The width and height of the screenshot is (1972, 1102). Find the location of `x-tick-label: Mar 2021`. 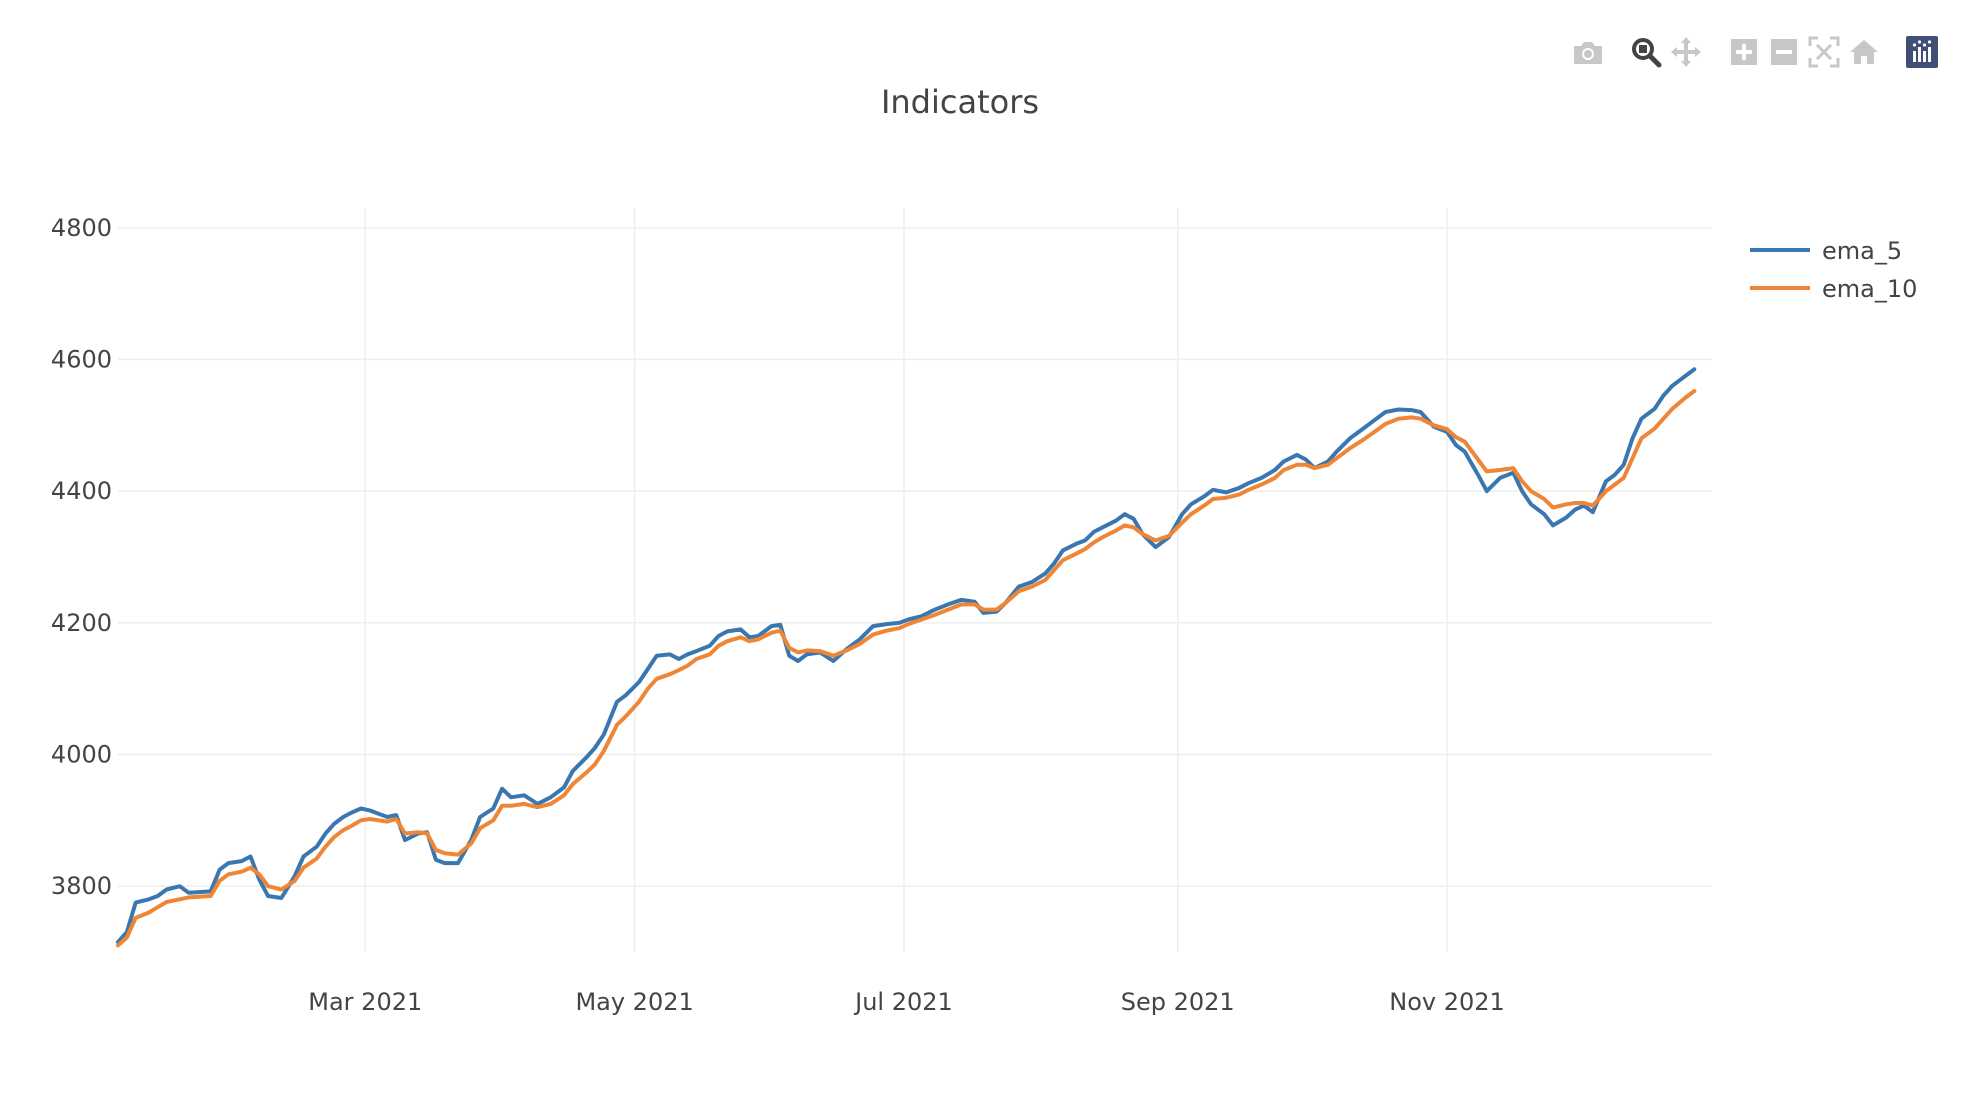

x-tick-label: Mar 2021 is located at coordinates (365, 1002).